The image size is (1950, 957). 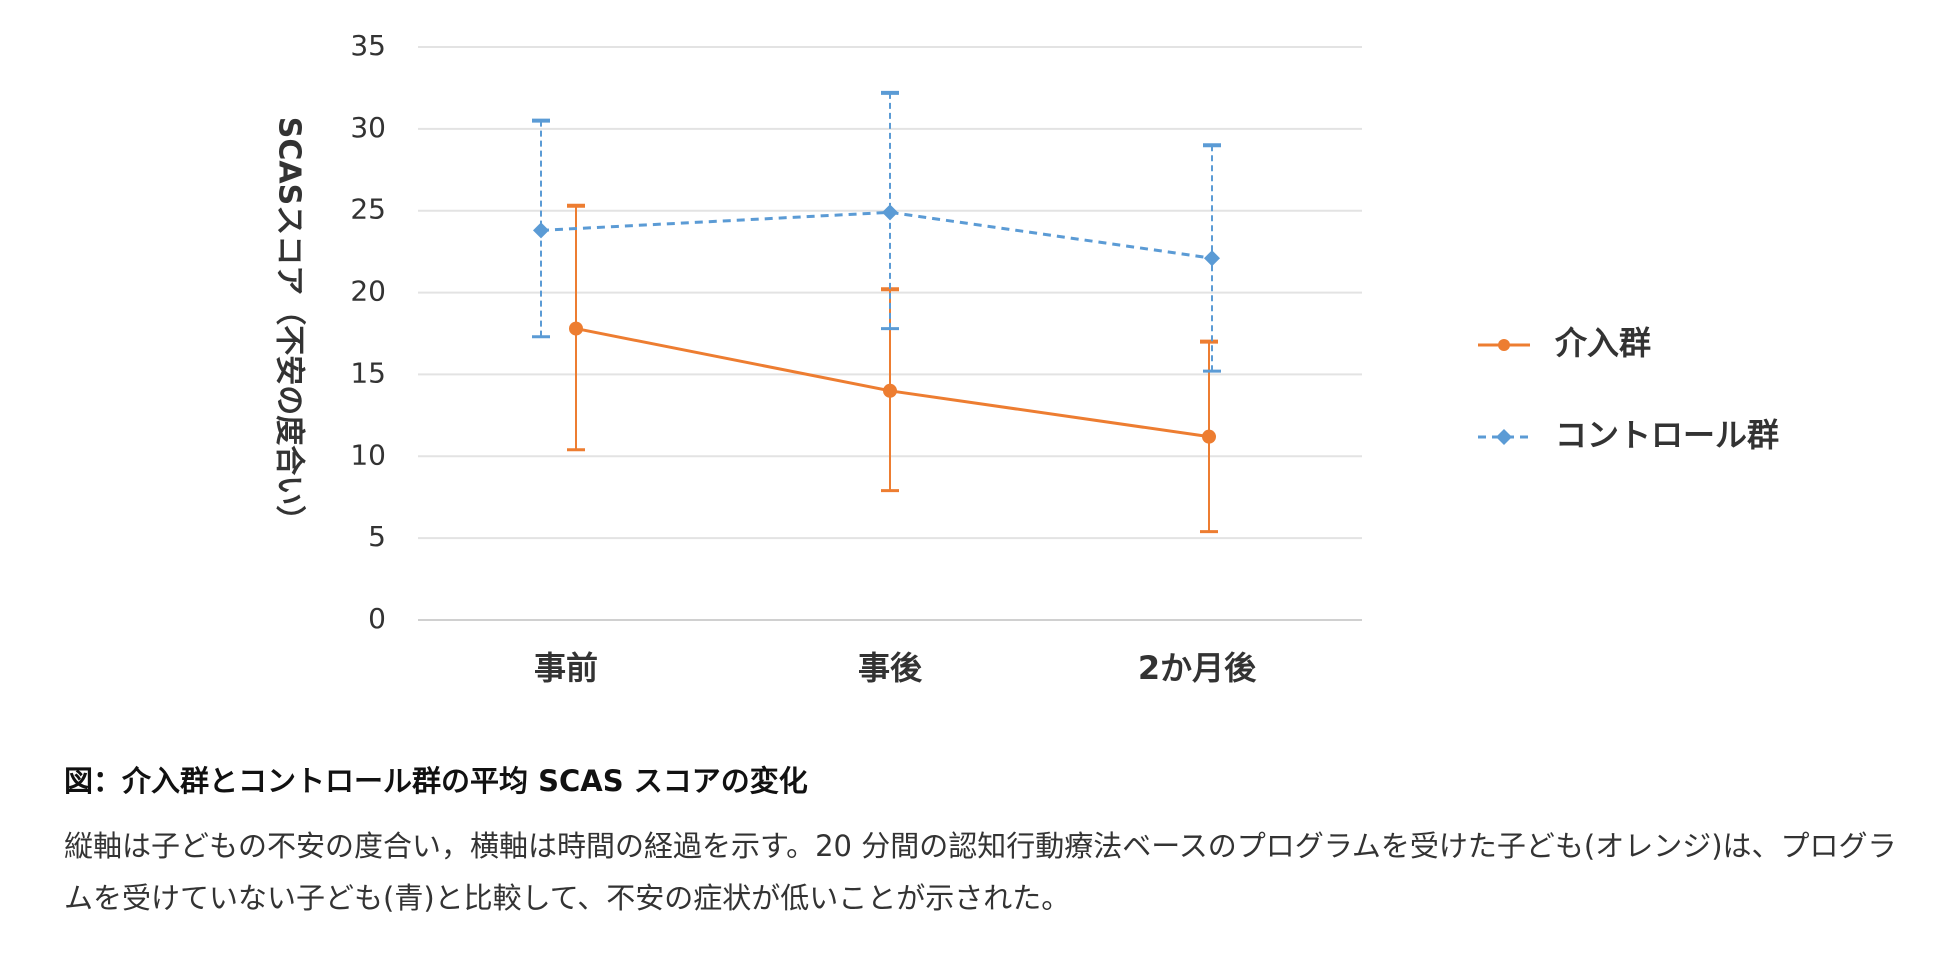 What do you see at coordinates (368, 209) in the screenshot?
I see `y-tick-label: 25` at bounding box center [368, 209].